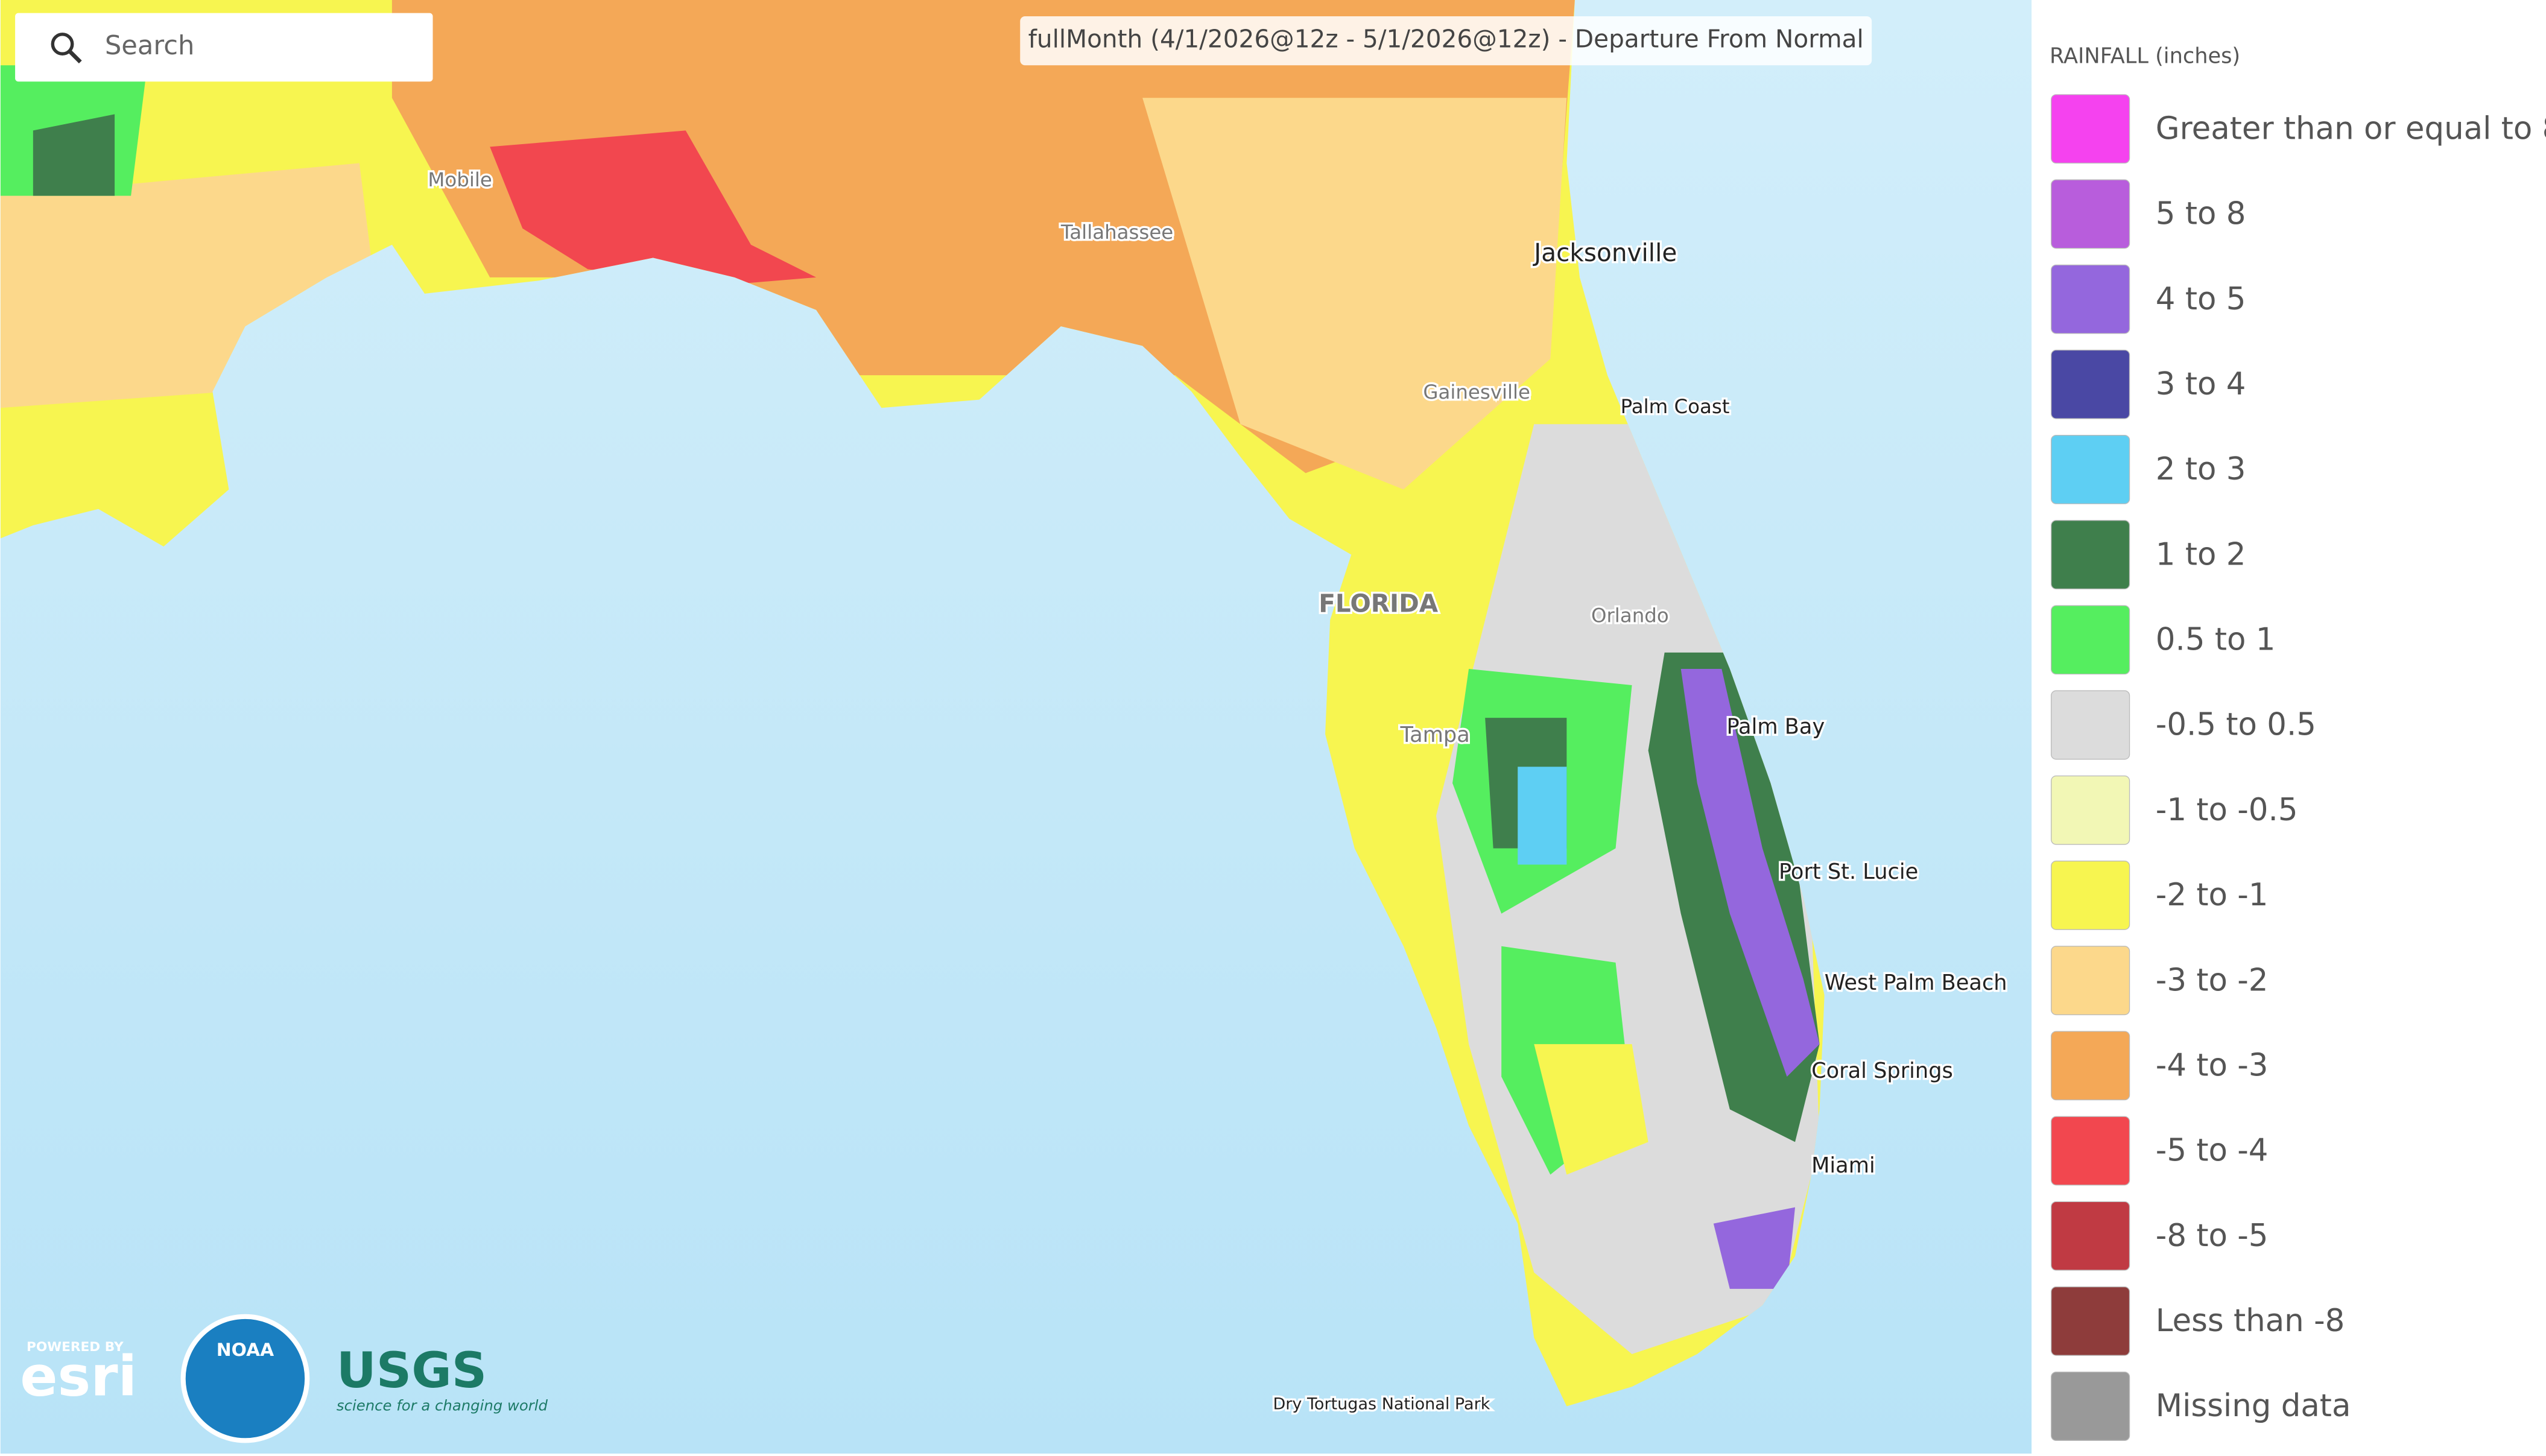 The image size is (2546, 1456). I want to click on search-box: Search, so click(224, 48).